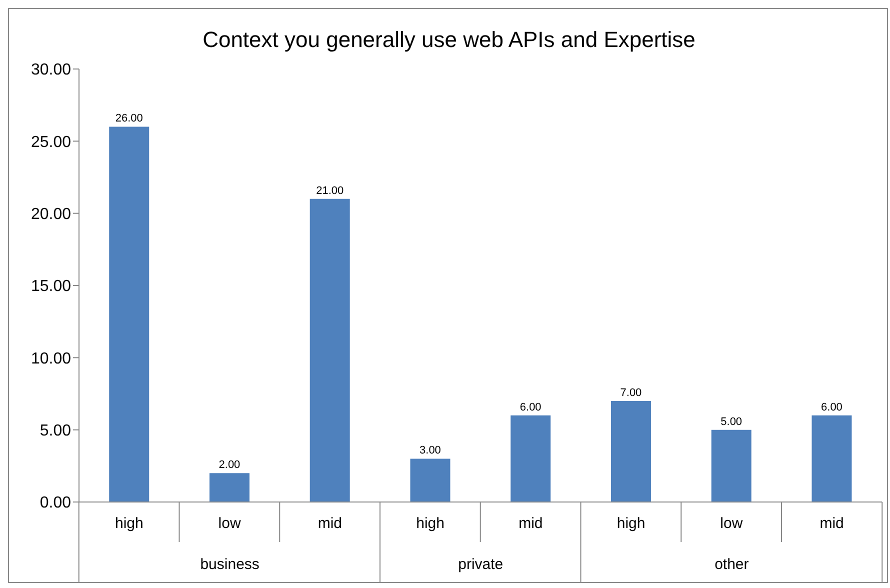  Describe the element at coordinates (330, 190) in the screenshot. I see `data-label: 21.00` at that location.